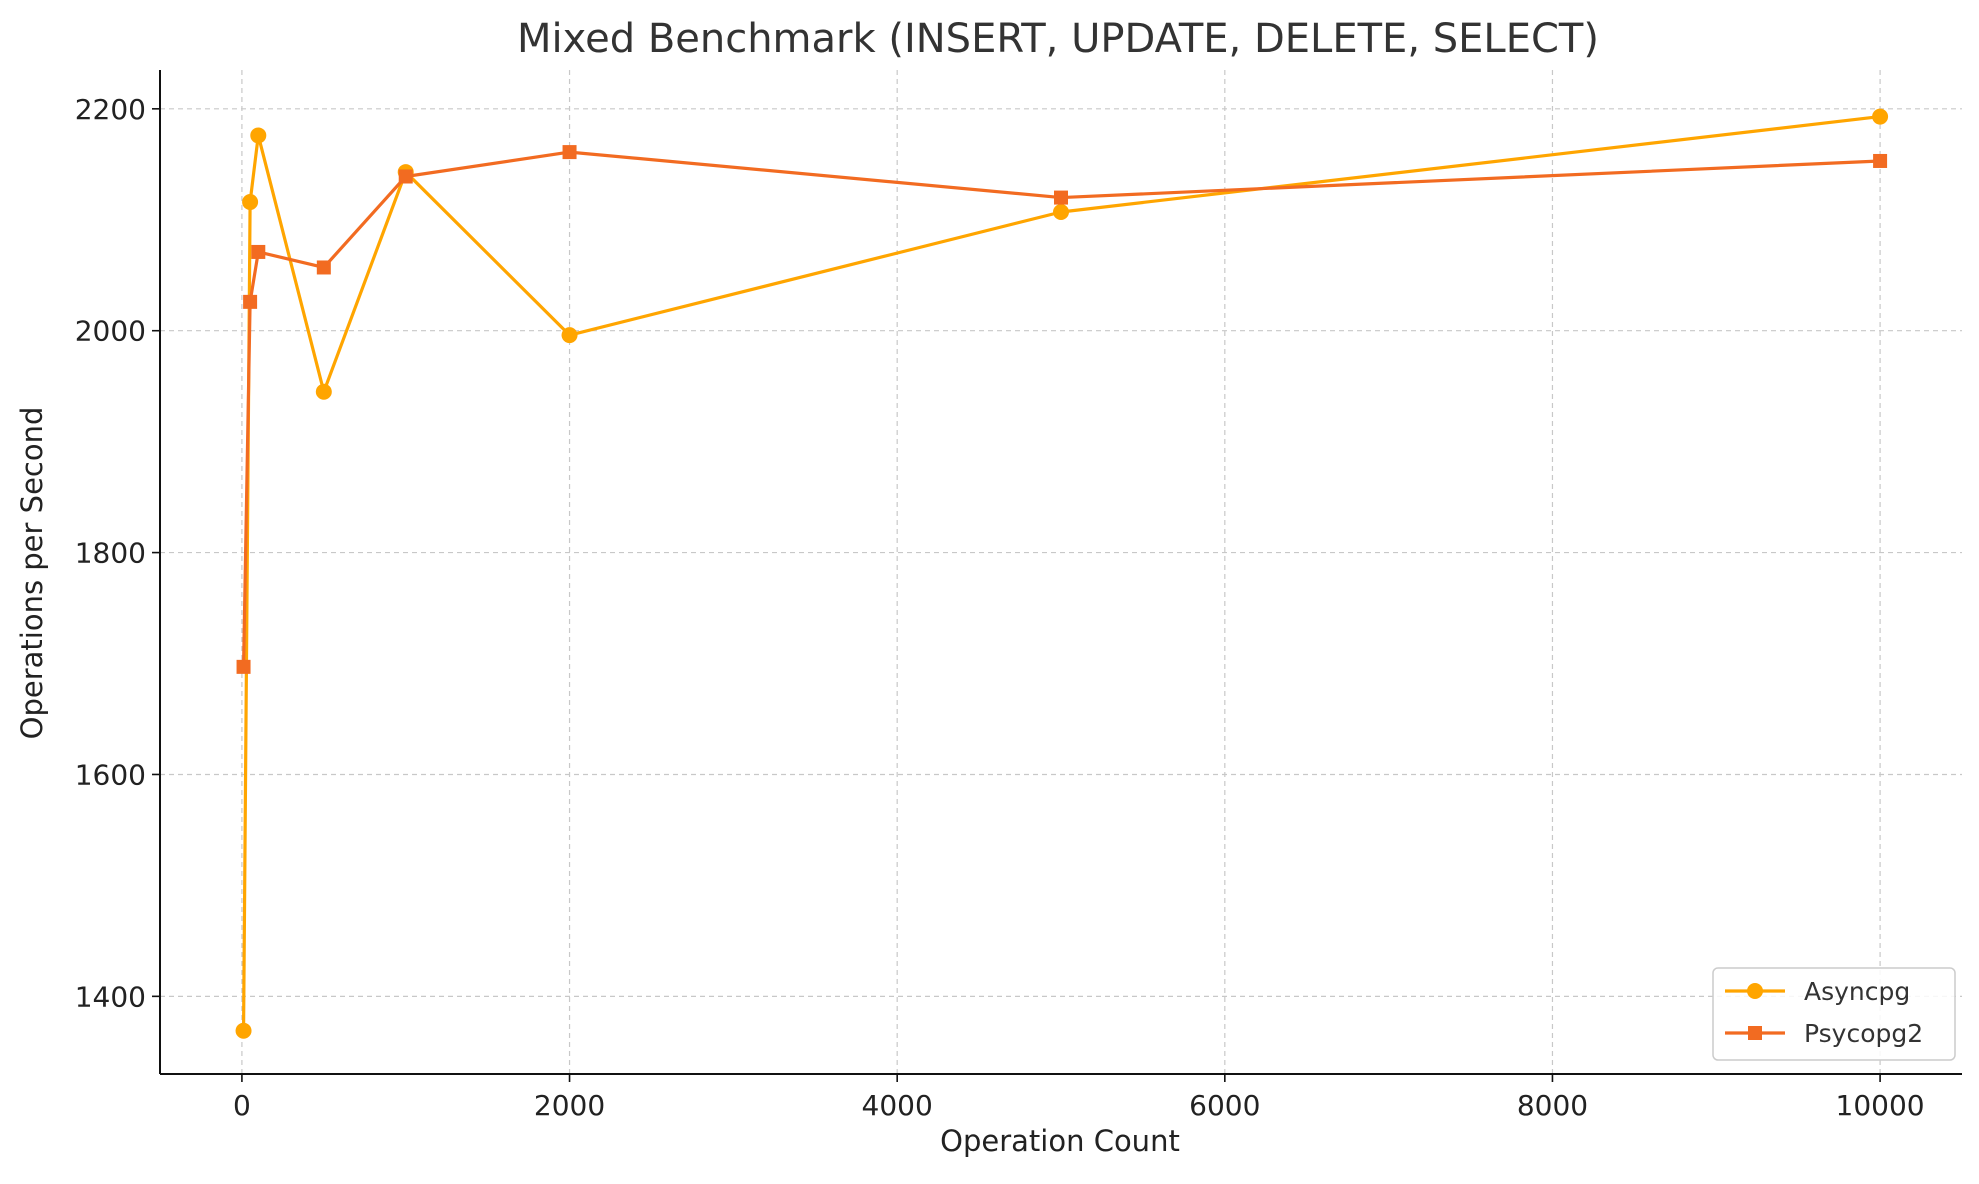 This screenshot has height=1184, width=1979. Describe the element at coordinates (242, 1105) in the screenshot. I see `x-tick-label: 0` at that location.